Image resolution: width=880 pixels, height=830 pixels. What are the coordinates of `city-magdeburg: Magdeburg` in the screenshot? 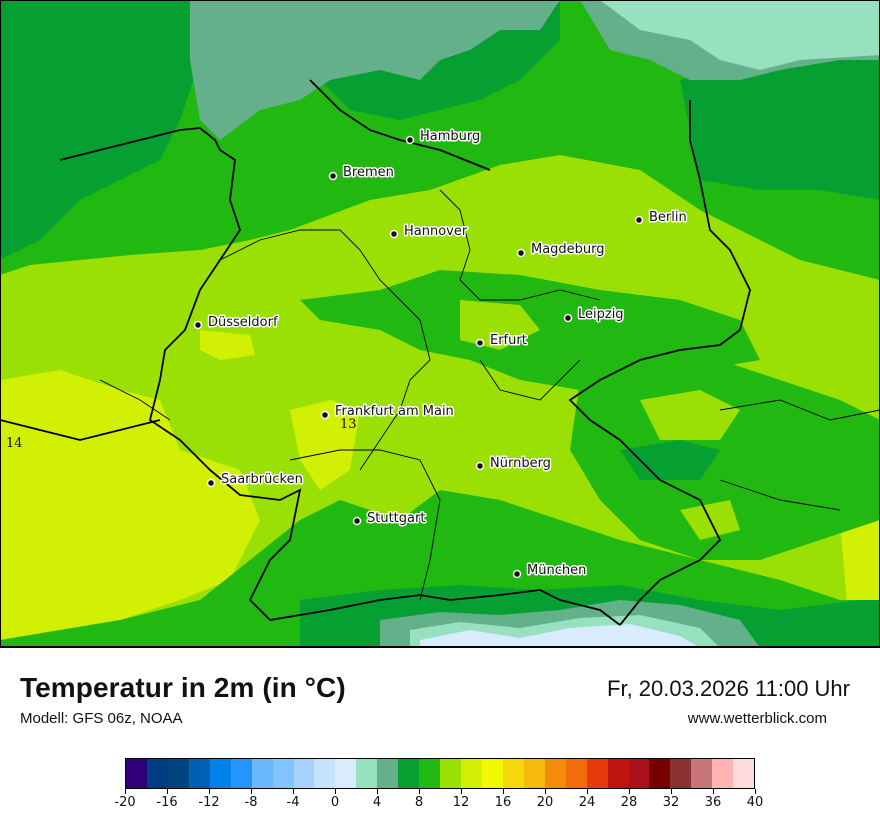 It's located at (561, 250).